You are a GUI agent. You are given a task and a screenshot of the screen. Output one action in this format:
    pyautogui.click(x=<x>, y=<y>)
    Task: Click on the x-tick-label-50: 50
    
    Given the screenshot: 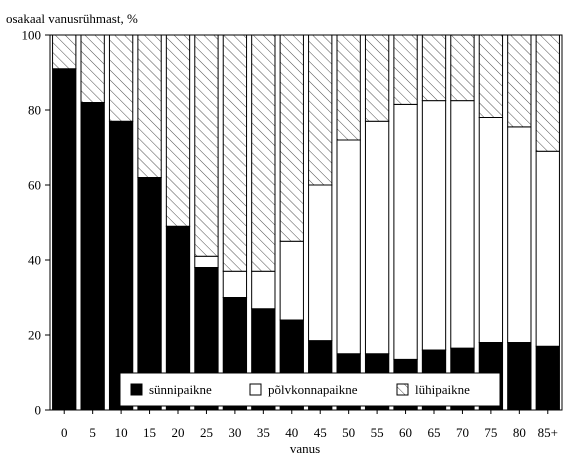 What is the action you would take?
    pyautogui.click(x=348, y=432)
    